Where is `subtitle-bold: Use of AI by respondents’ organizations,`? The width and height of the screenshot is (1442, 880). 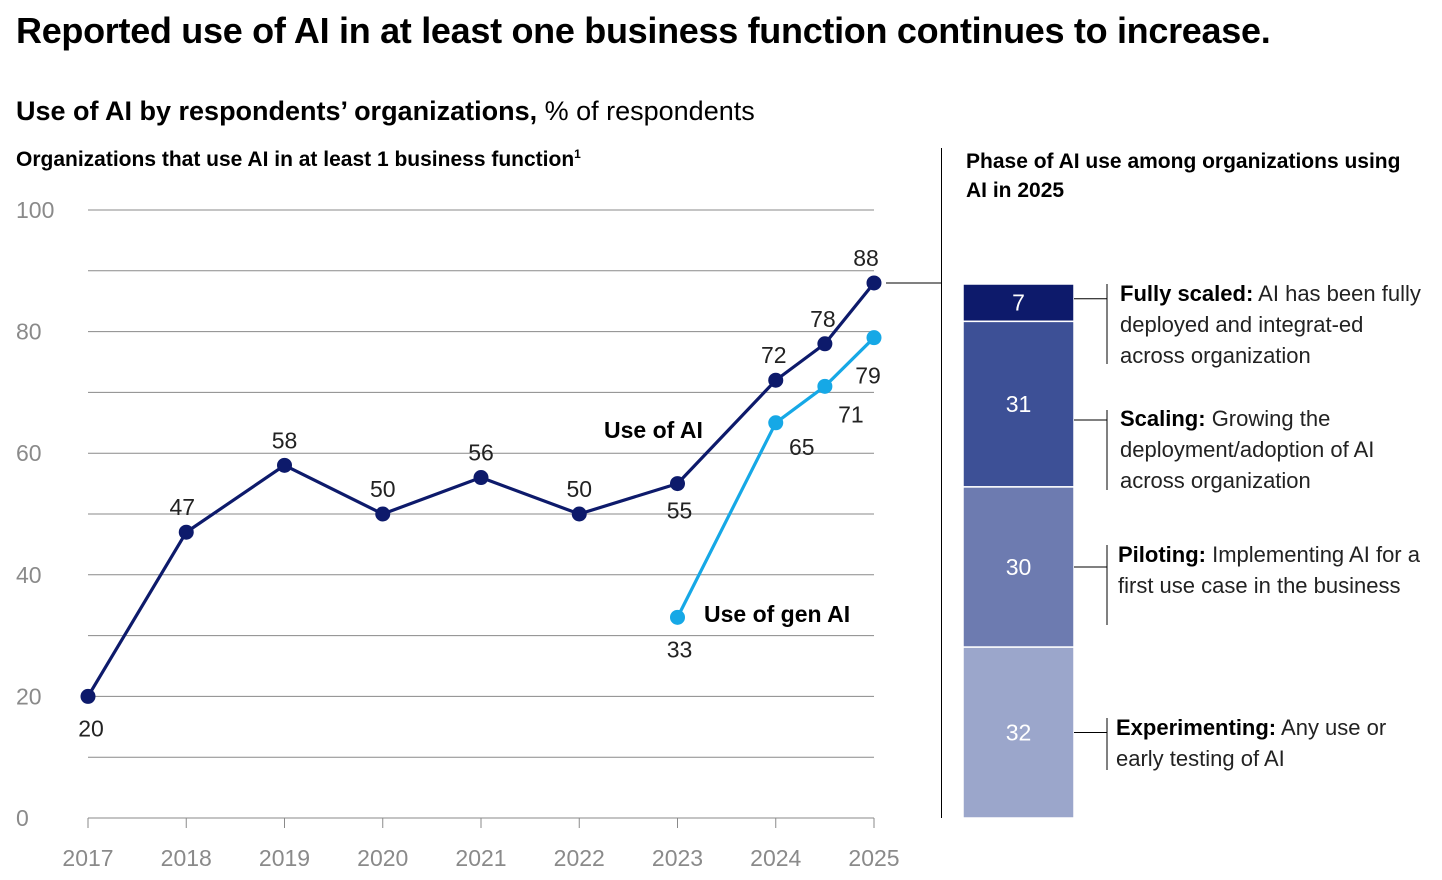 subtitle-bold: Use of AI by respondents’ organizations, is located at coordinates (277, 111).